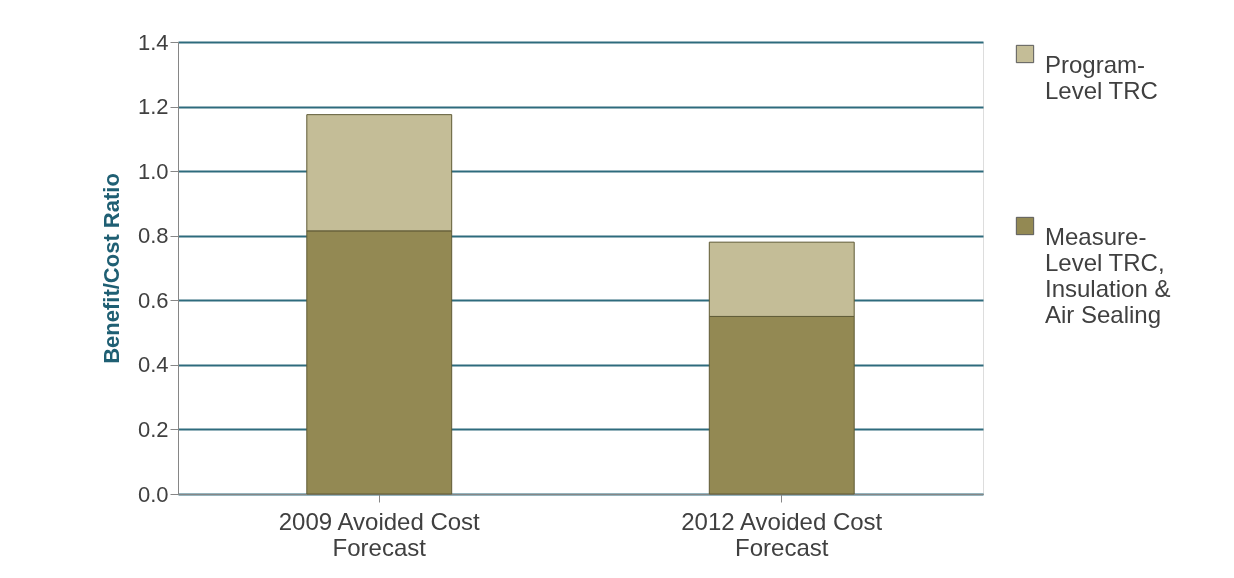 This screenshot has width=1234, height=578. I want to click on y-tick-label: 1.4, so click(153, 42).